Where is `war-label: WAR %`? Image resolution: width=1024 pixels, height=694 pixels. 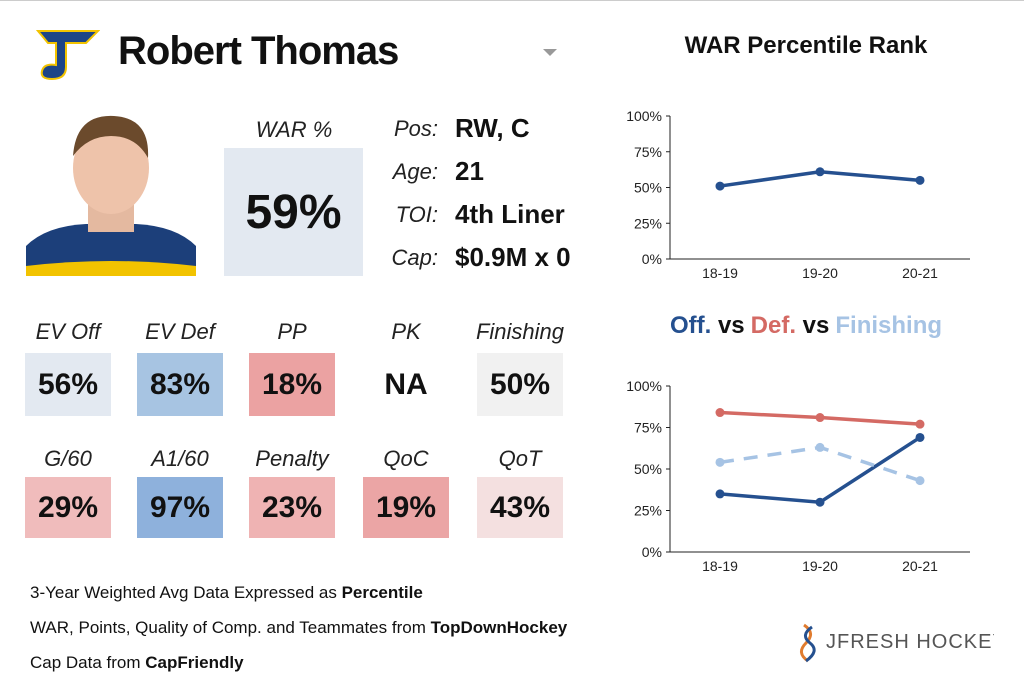 war-label: WAR % is located at coordinates (294, 129).